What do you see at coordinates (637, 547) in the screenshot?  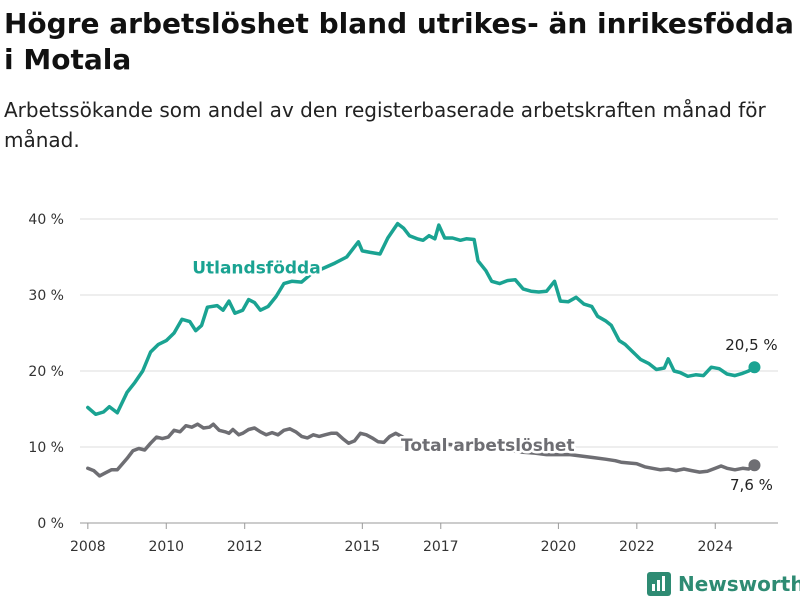 I see `x-tick-label: 2022` at bounding box center [637, 547].